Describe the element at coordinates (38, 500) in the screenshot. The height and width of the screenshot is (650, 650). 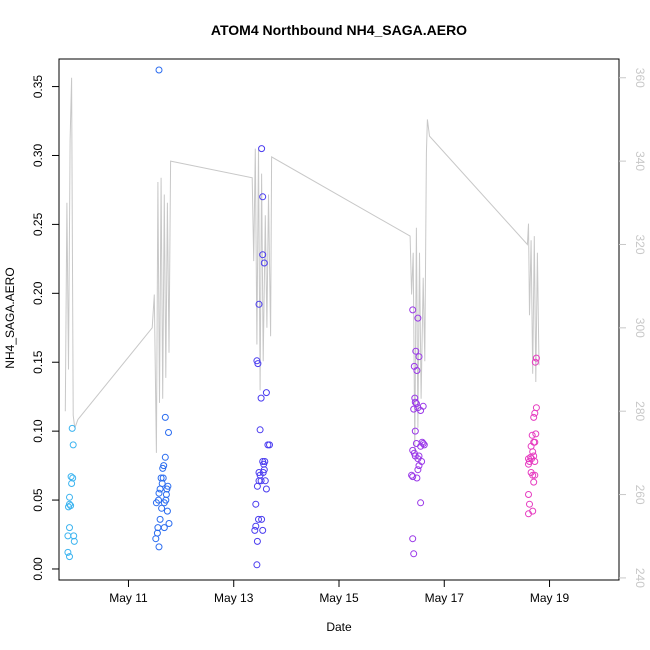
I see `y-tick-label: 0.05` at that location.